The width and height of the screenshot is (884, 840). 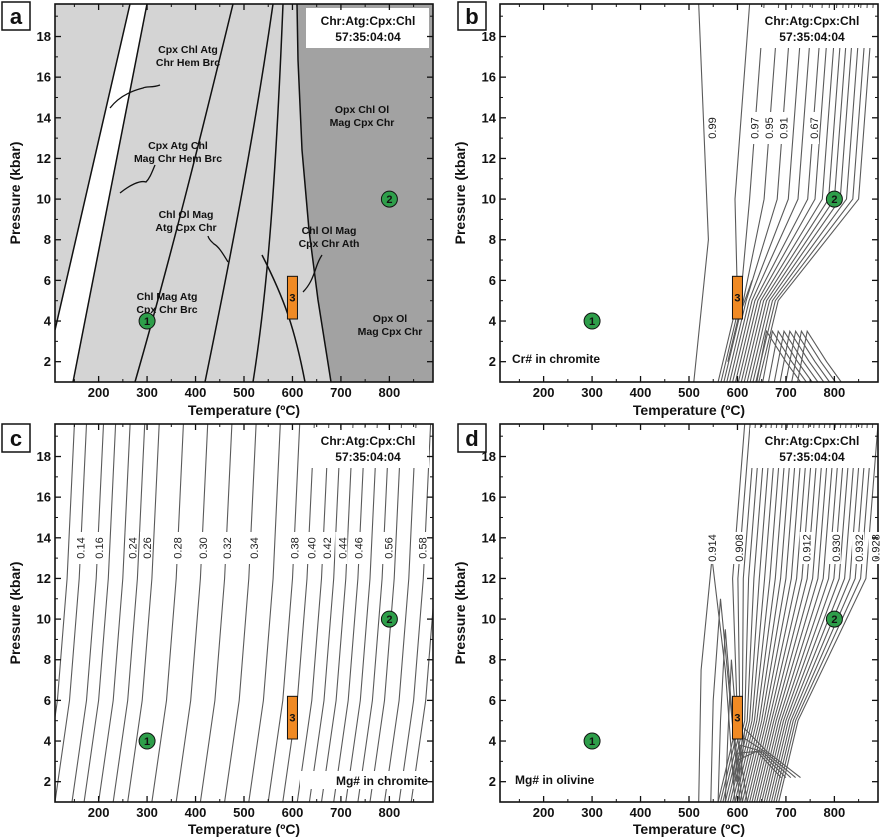 What do you see at coordinates (343, 547) in the screenshot?
I see `svg-text: 0.44` at bounding box center [343, 547].